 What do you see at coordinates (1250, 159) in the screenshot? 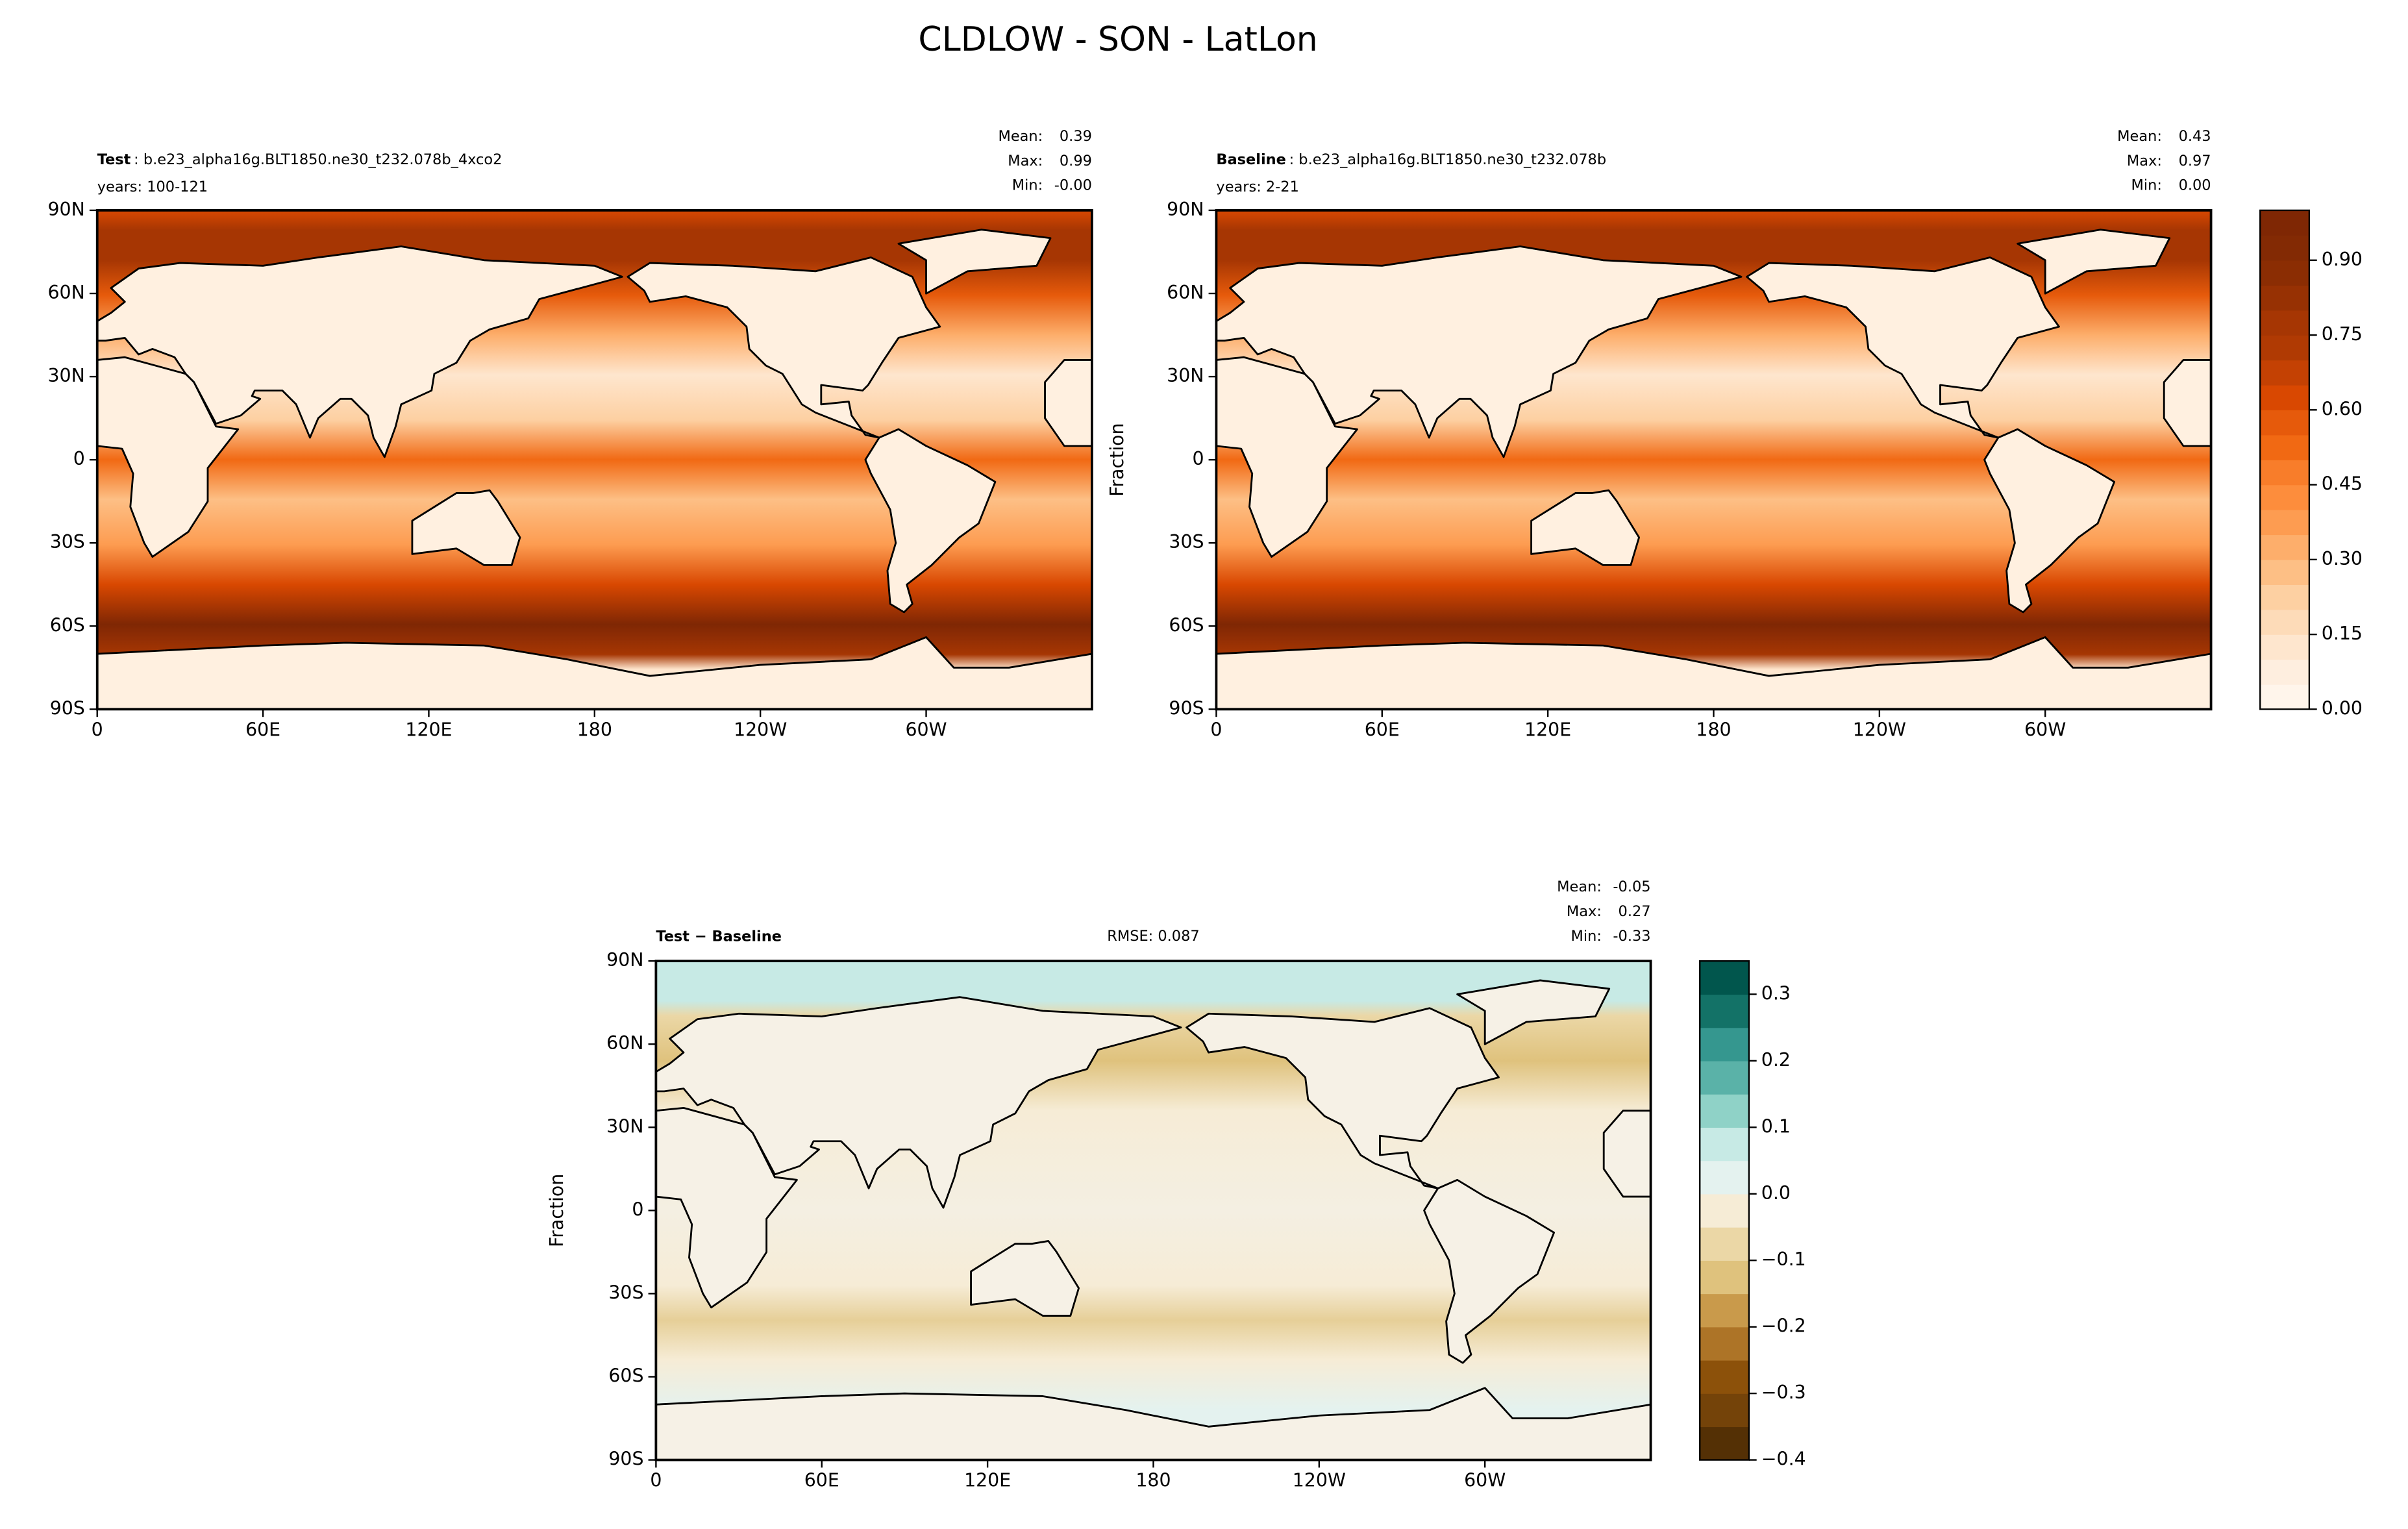
I see `panel-label-name: Baseline` at bounding box center [1250, 159].